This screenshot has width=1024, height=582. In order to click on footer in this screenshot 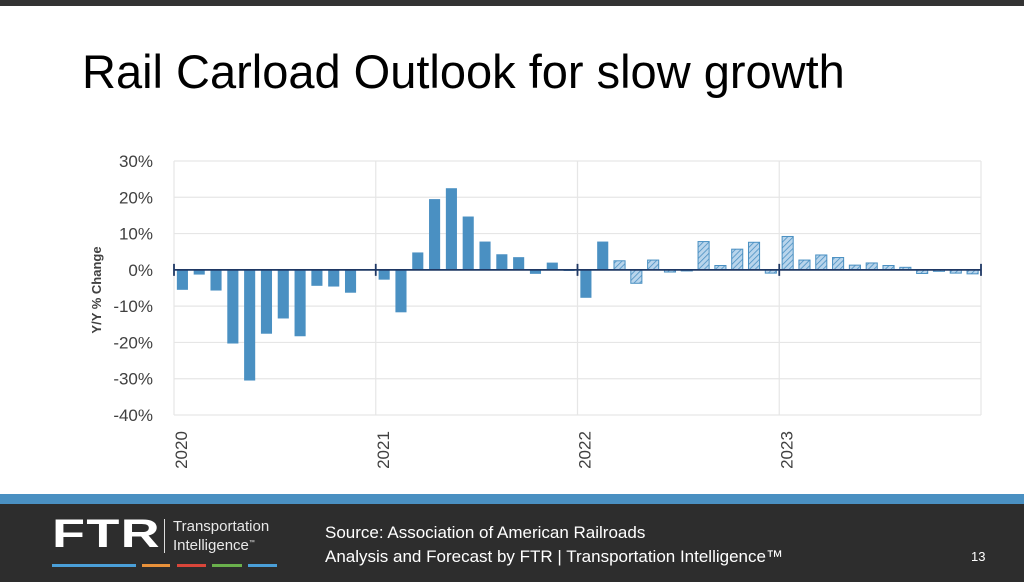, I will do `click(512, 543)`.